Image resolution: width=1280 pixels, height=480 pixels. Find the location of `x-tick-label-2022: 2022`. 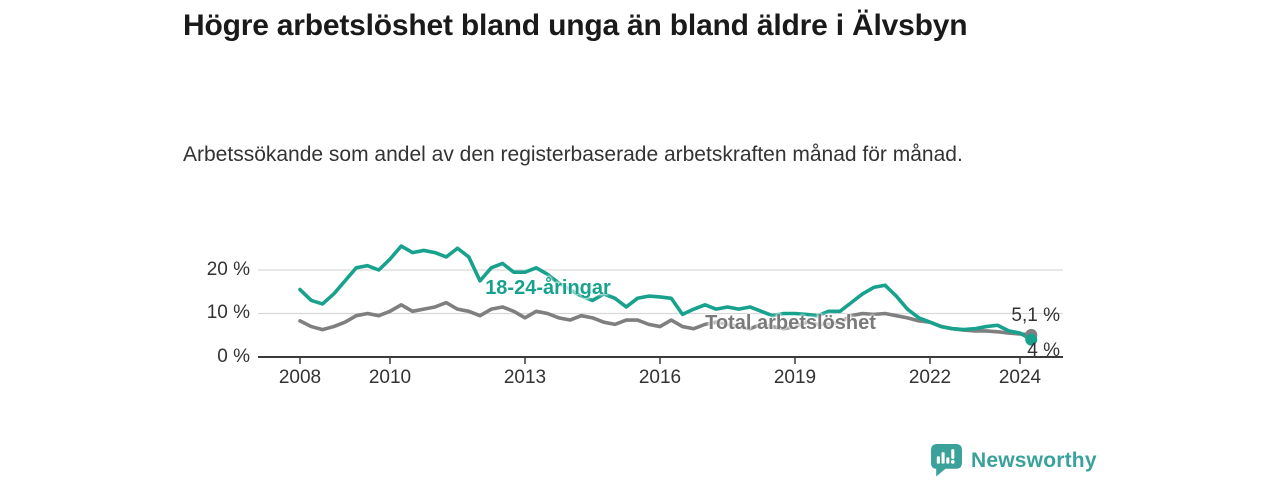

x-tick-label-2022: 2022 is located at coordinates (930, 377).